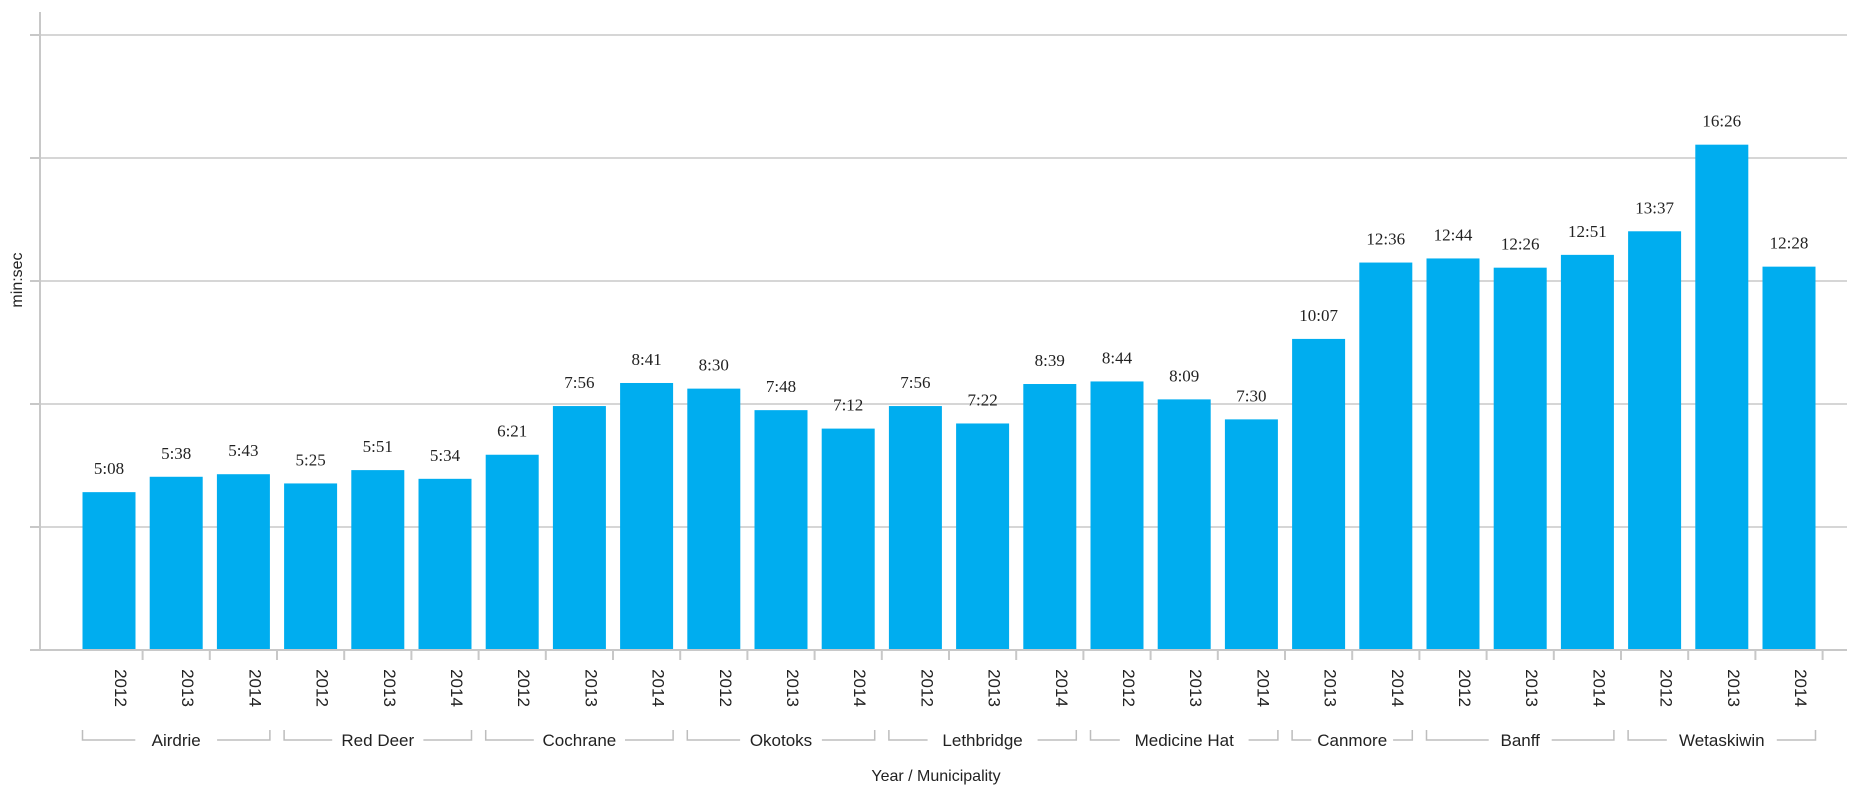 This screenshot has width=1850, height=787. What do you see at coordinates (1587, 231) in the screenshot?
I see `data-label: 12:51` at bounding box center [1587, 231].